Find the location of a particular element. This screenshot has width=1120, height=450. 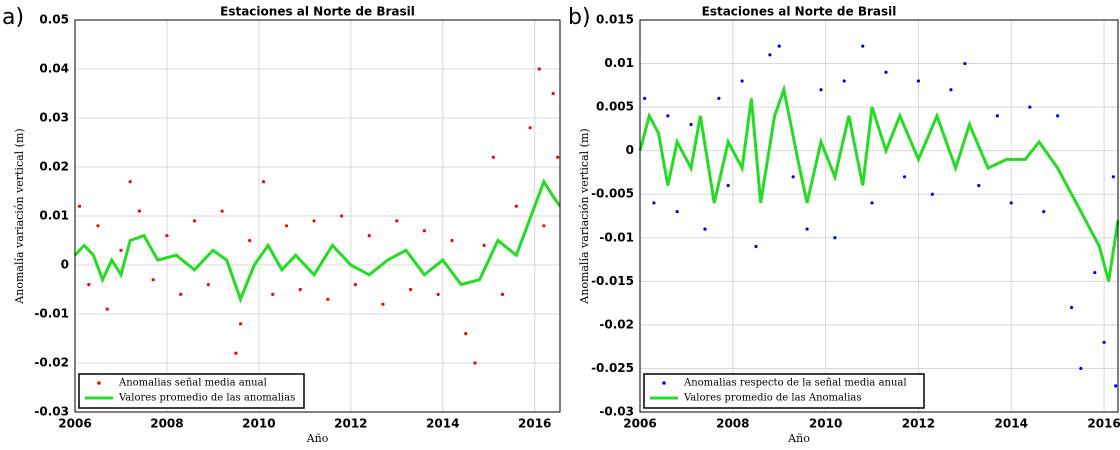

y-tick-label: 0.05 is located at coordinates (54, 20).